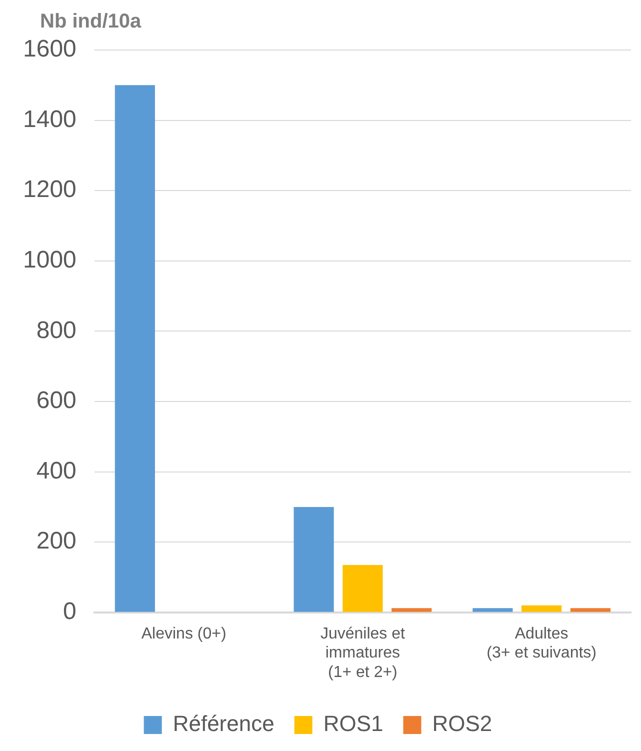  I want to click on y-tick-label: 600, so click(56, 400).